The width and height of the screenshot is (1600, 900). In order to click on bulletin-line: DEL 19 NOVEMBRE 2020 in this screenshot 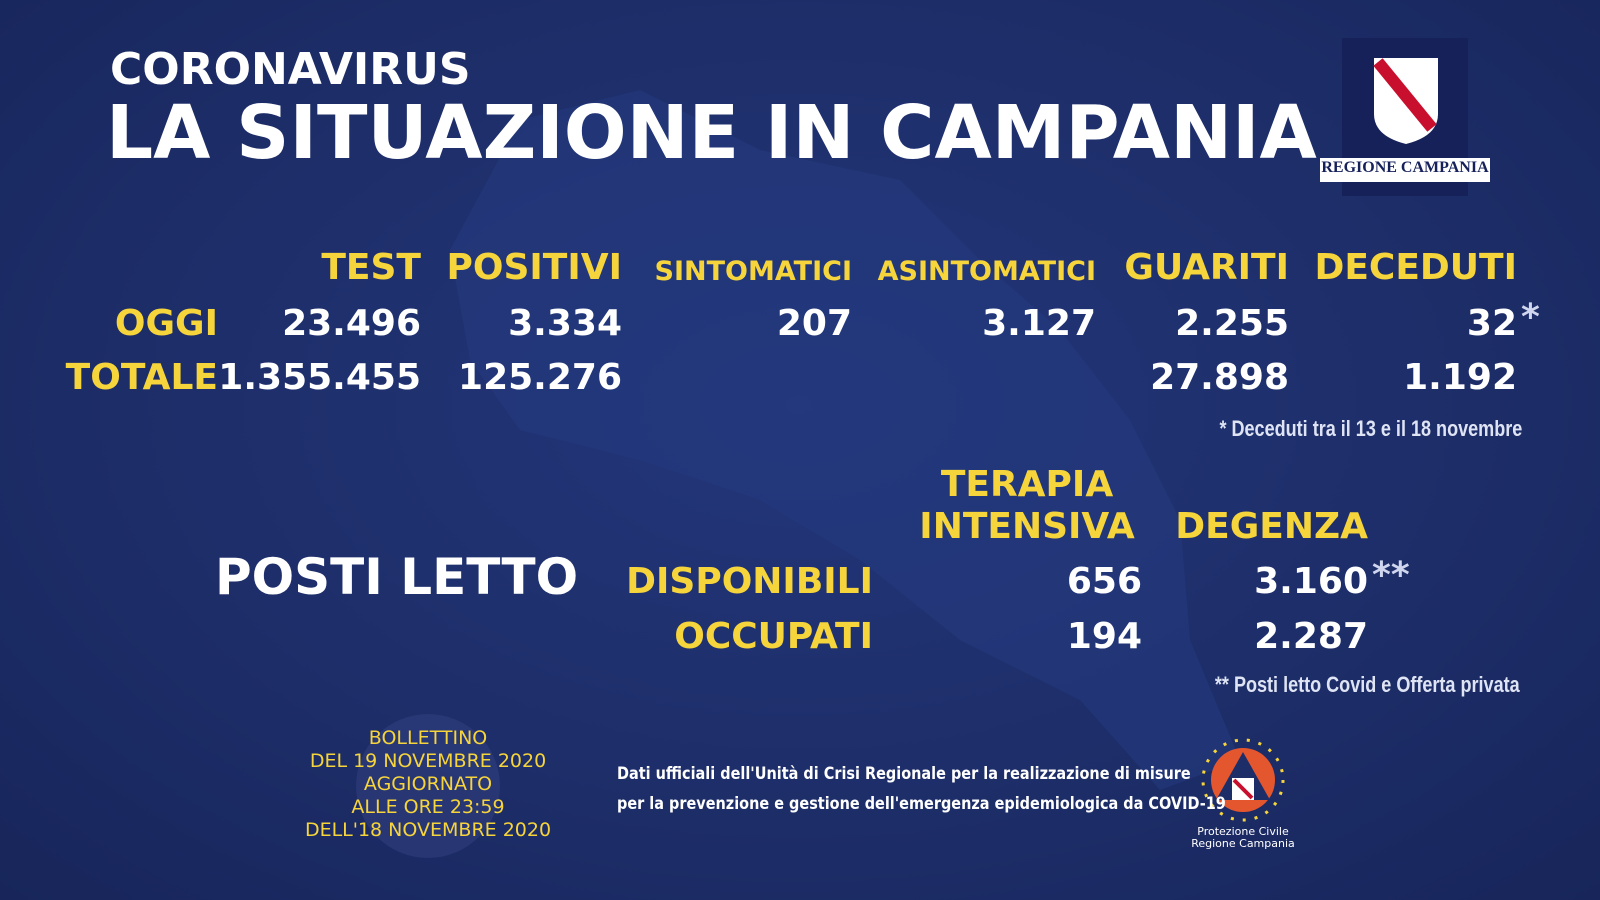, I will do `click(428, 761)`.